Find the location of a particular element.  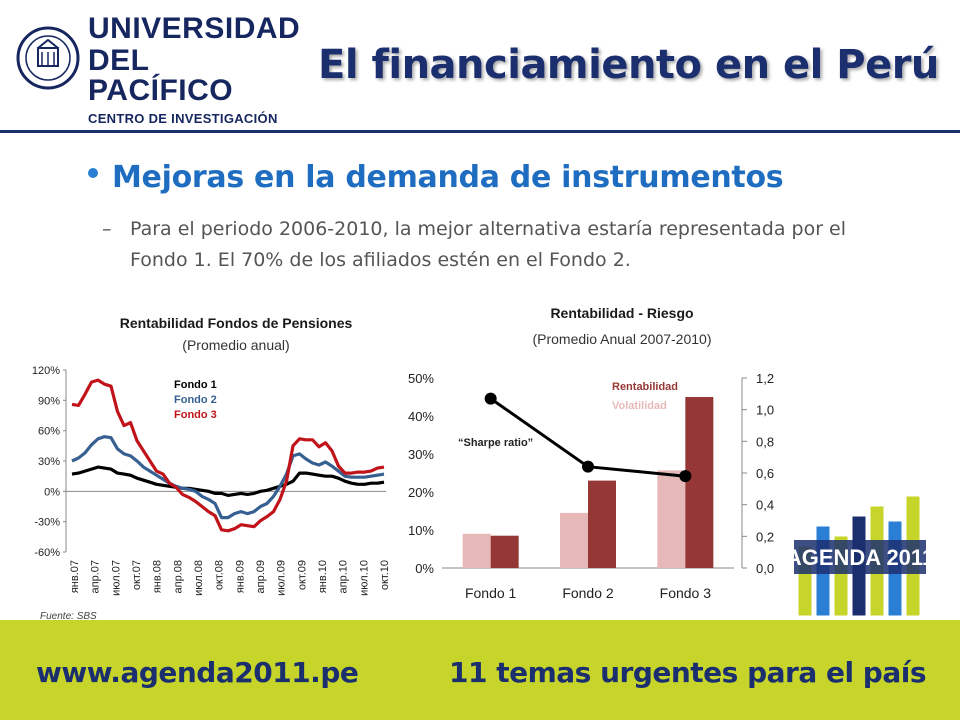

chart2-category-label: Fondo 3 is located at coordinates (686, 593).